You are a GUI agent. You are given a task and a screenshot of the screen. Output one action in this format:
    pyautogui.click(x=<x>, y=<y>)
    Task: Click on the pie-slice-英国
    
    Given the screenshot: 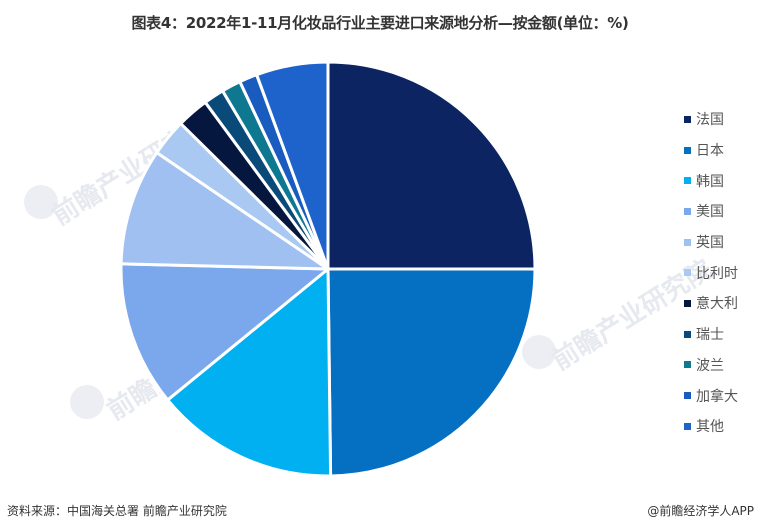 What is the action you would take?
    pyautogui.click(x=224, y=211)
    